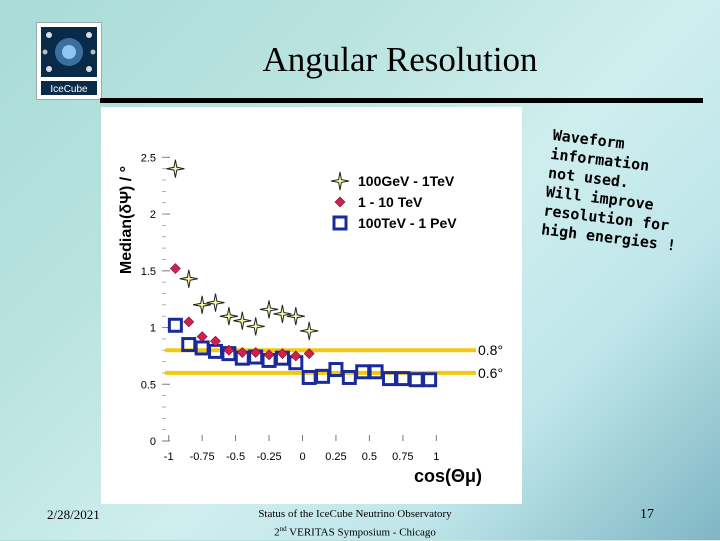  I want to click on footer-event: VERITAS Symposium - Chicago, so click(361, 532).